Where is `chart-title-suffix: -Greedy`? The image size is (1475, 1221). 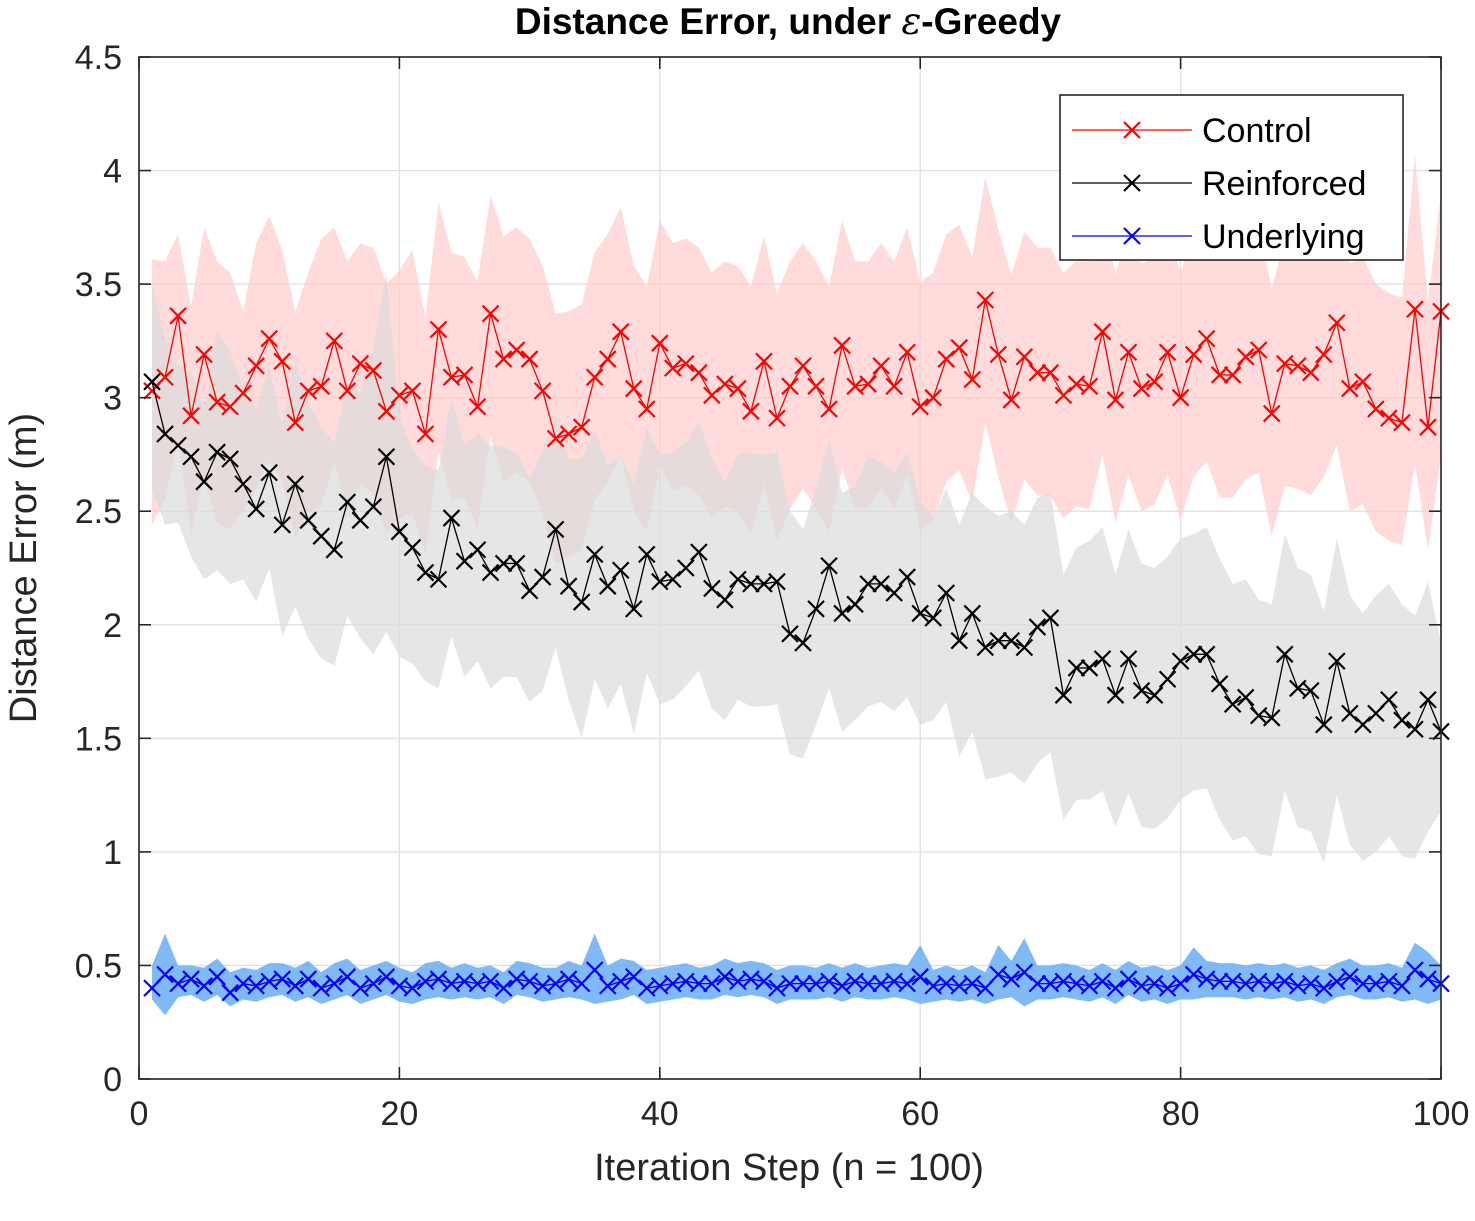
chart-title-suffix: -Greedy is located at coordinates (991, 21).